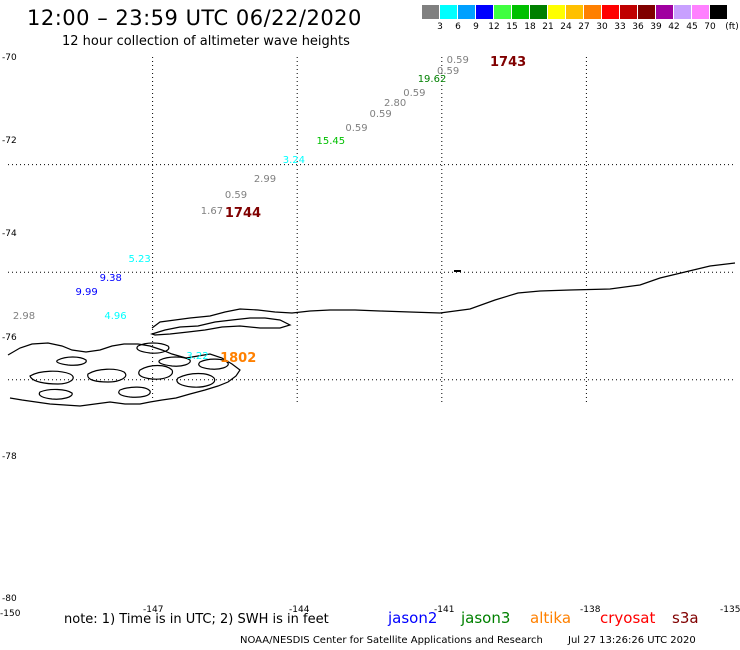 Image resolution: width=740 pixels, height=650 pixels. What do you see at coordinates (10, 614) in the screenshot?
I see `longitude-label: -150` at bounding box center [10, 614].